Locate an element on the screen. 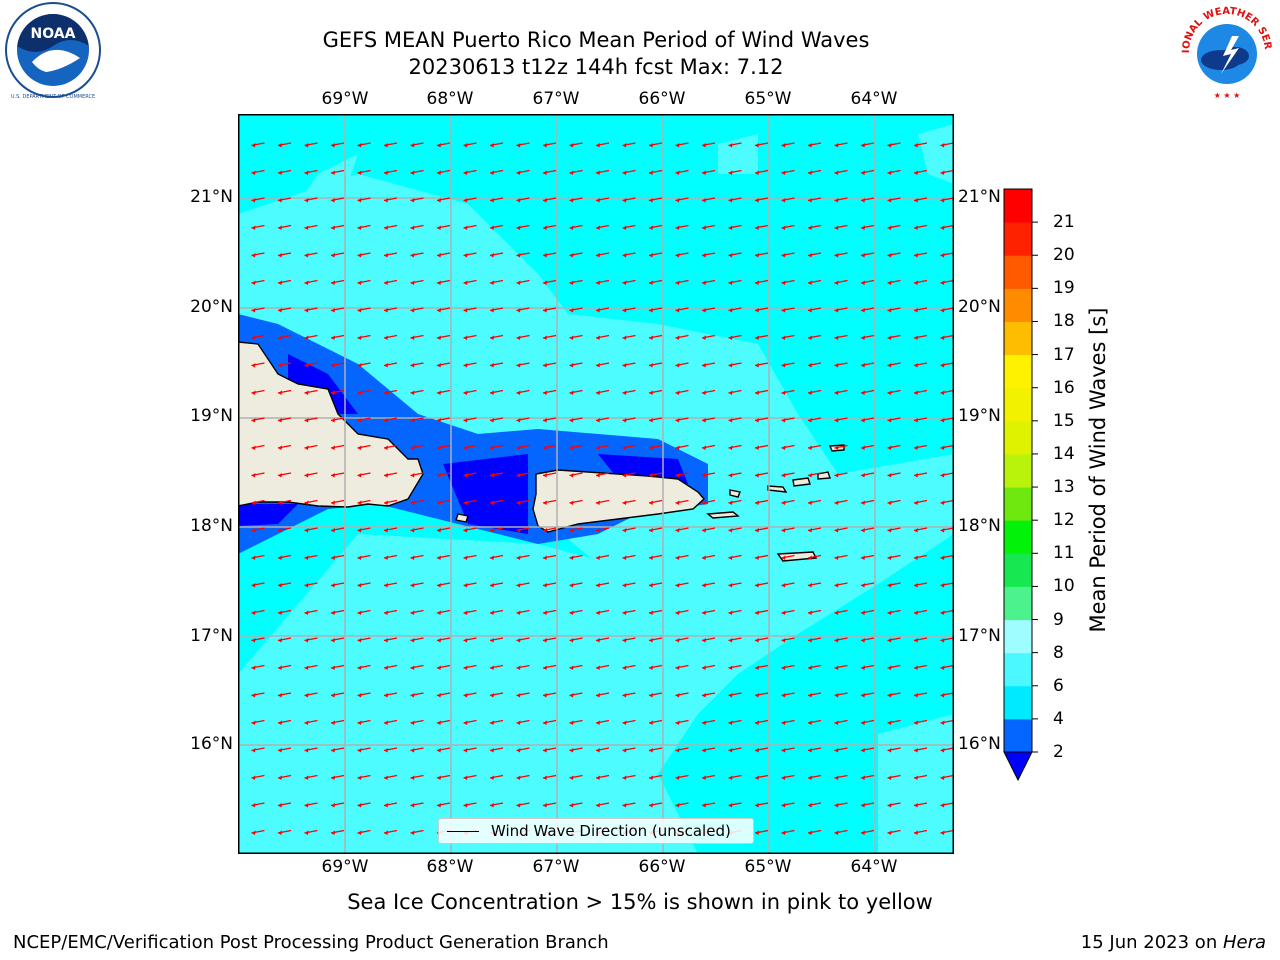 The height and width of the screenshot is (960, 1280). legend-line-swatch is located at coordinates (463, 831).